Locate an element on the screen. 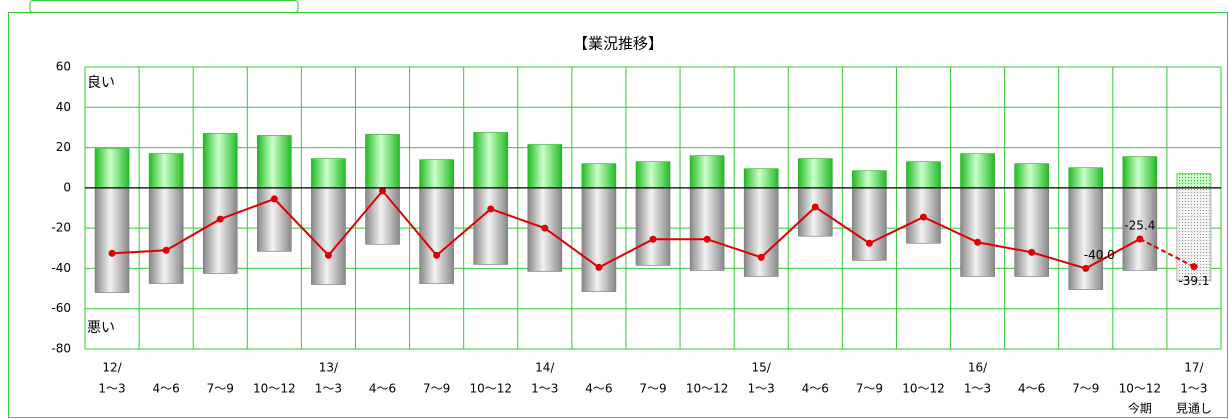  y-tick-label: -60 is located at coordinates (61, 308).